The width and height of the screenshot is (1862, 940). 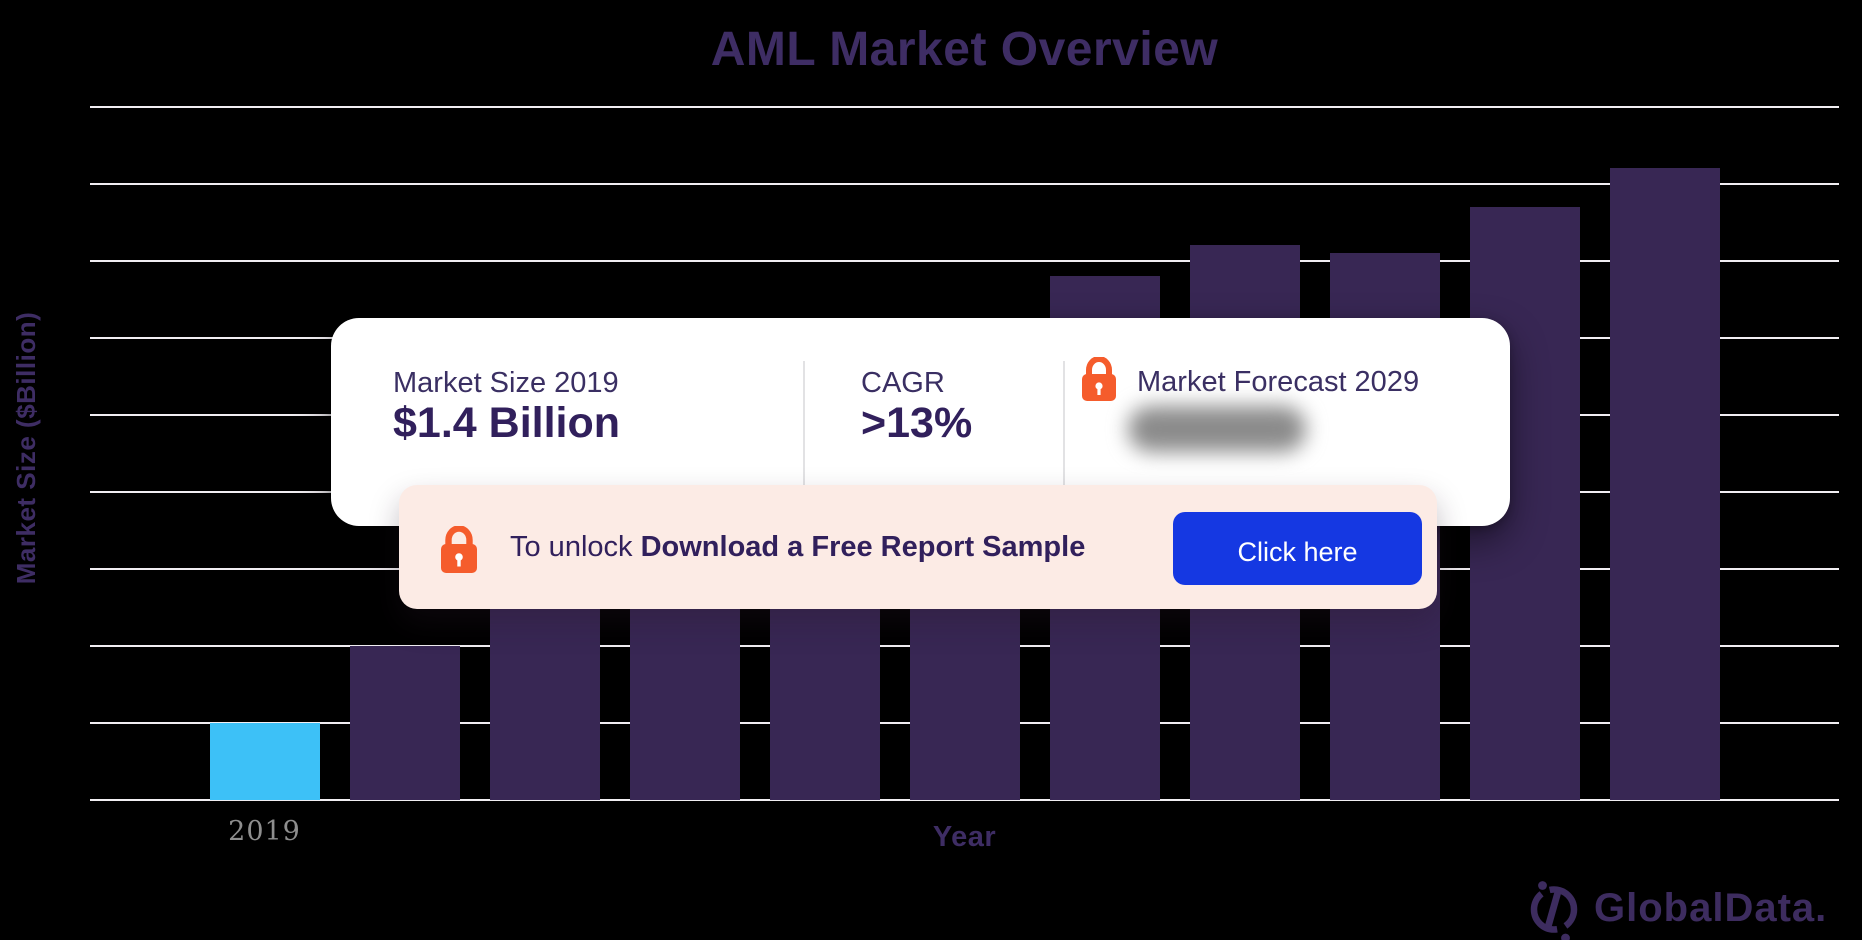 What do you see at coordinates (264, 761) in the screenshot?
I see `bar-2019` at bounding box center [264, 761].